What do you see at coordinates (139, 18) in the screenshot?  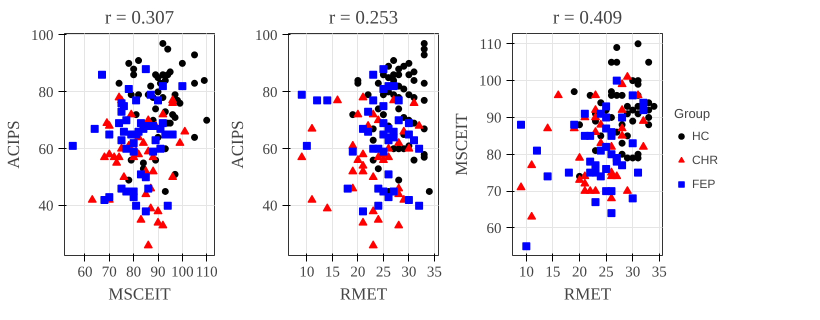 I see `chart-title: r = 0.307` at bounding box center [139, 18].